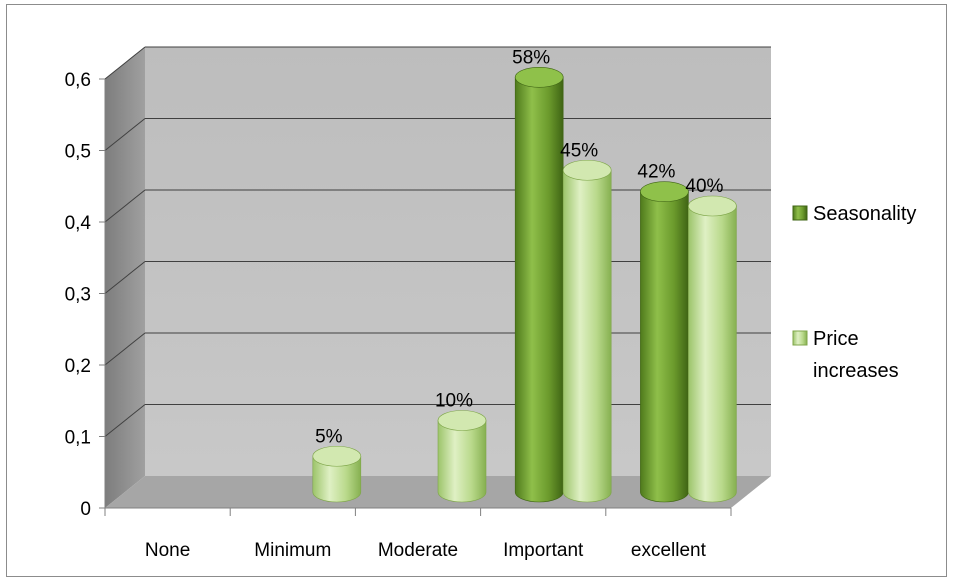 This screenshot has height=581, width=955. Describe the element at coordinates (418, 550) in the screenshot. I see `x-category-label: Moderate` at that location.